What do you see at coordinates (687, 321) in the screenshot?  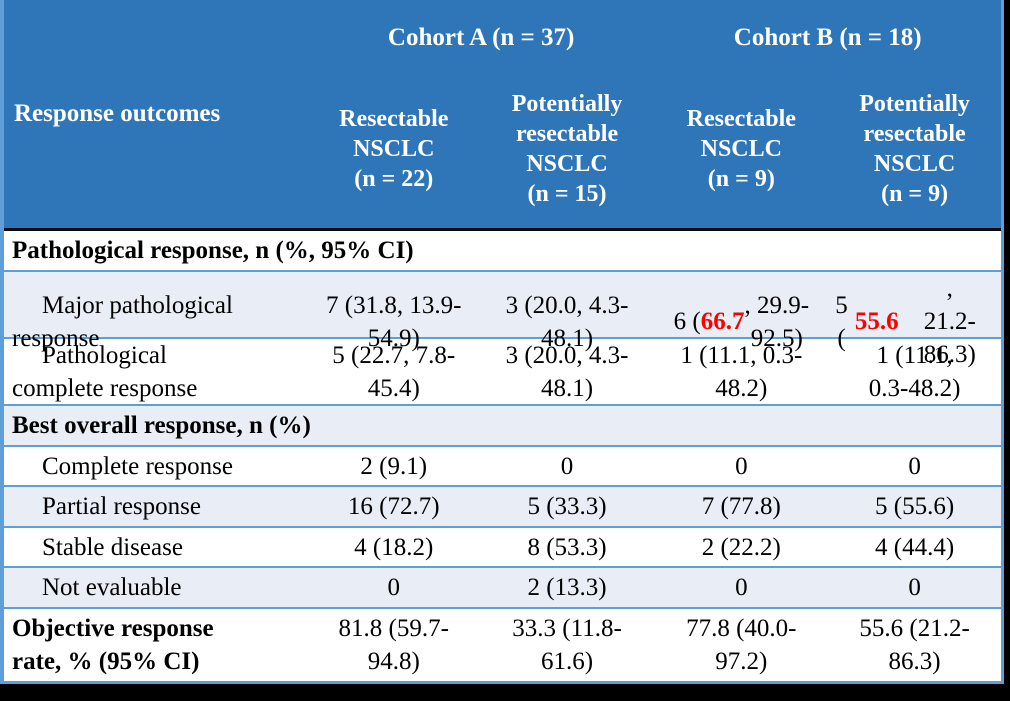 I see `value-prefix: 6 (` at bounding box center [687, 321].